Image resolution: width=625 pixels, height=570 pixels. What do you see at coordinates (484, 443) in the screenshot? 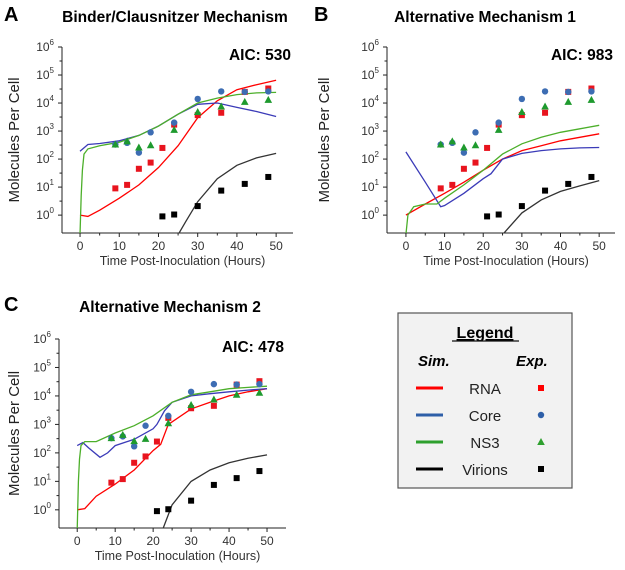
I see `legend-label: NS3` at bounding box center [484, 443].